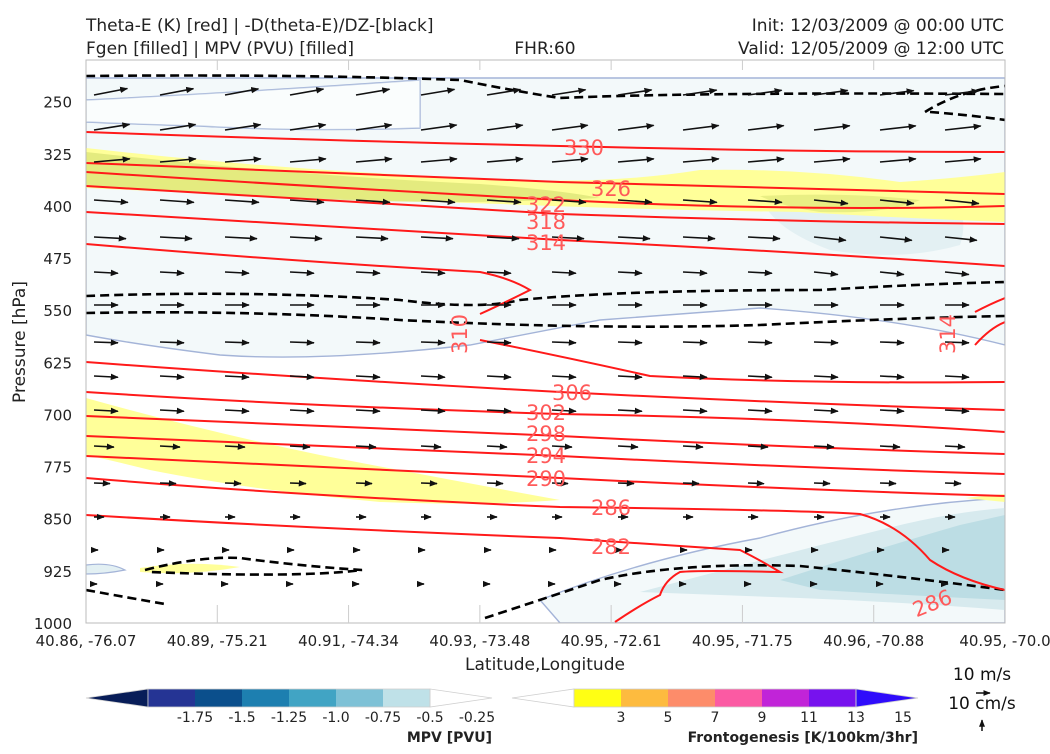 The width and height of the screenshot is (1050, 754). I want to click on y-tick-label: 775, so click(57, 468).